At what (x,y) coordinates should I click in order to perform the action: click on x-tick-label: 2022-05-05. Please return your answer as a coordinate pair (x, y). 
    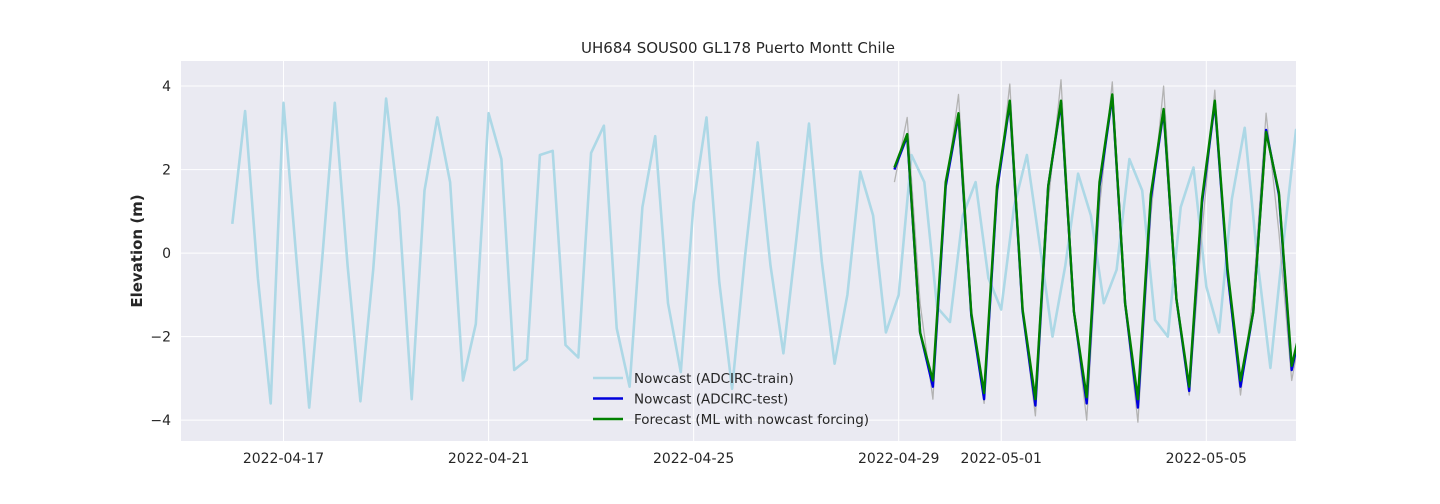
    Looking at the image, I should click on (1206, 459).